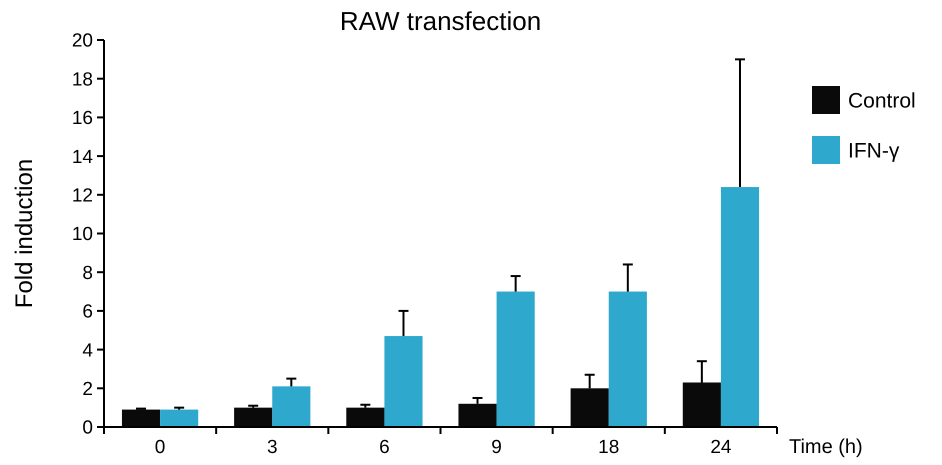 The width and height of the screenshot is (942, 465). I want to click on y-tick-label: 0, so click(87, 428).